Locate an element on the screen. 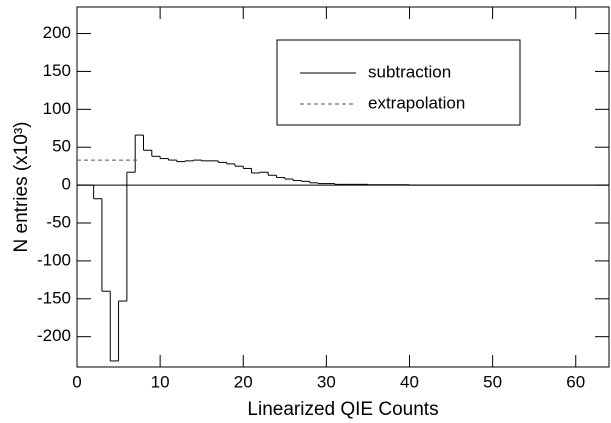 This screenshot has width=611, height=423. y-tick-label: -100 is located at coordinates (54, 259).